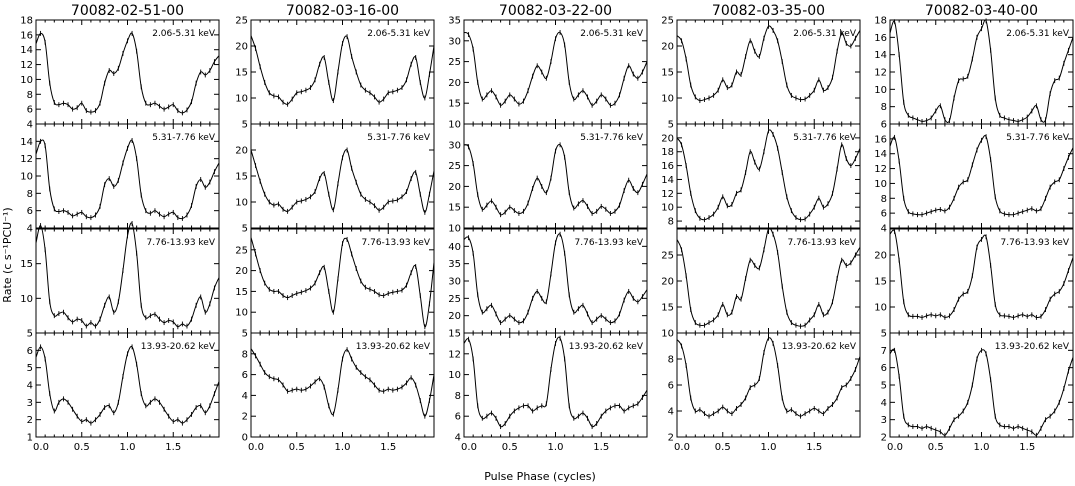  What do you see at coordinates (764, 392) in the screenshot?
I see `panel: 2 4 6 8 0.0 0.5 1.0 1.5 13.93-20.62 keV` at bounding box center [764, 392].